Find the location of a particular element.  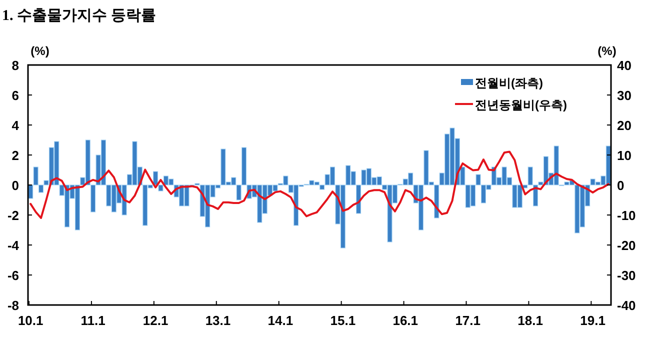

y-tick-label: -2 is located at coordinates (13, 215).